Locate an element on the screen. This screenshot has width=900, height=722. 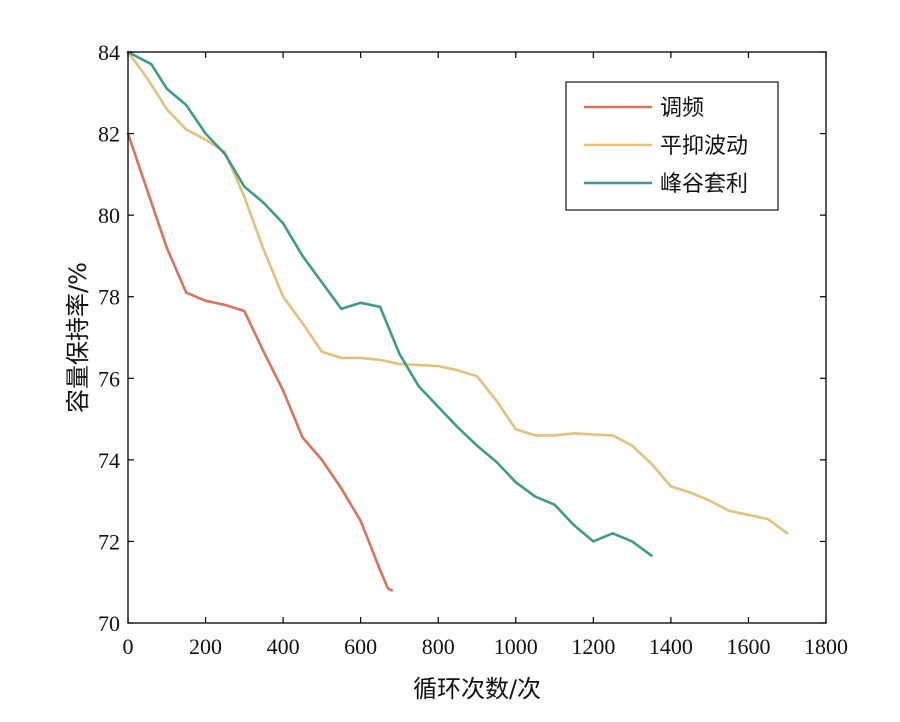
x-axis-title: 循环次数/次 is located at coordinates (477, 689).